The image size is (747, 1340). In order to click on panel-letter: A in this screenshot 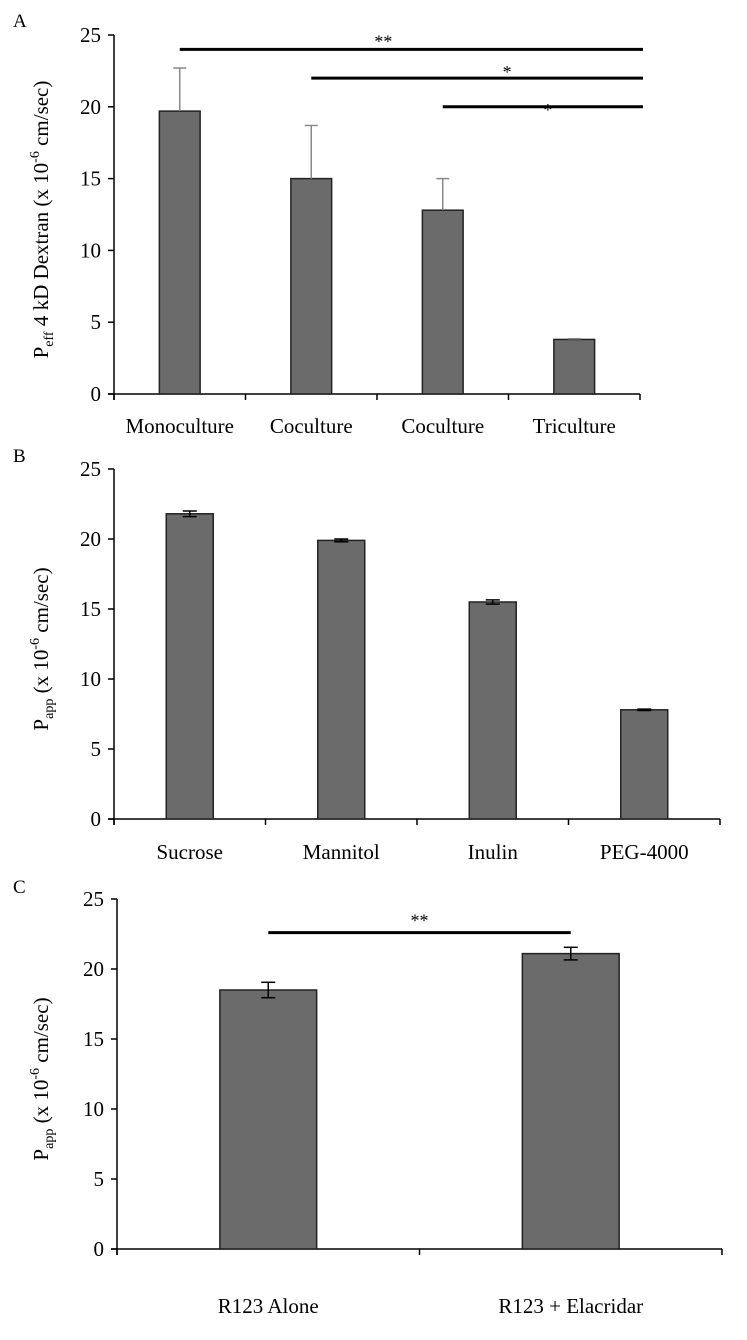, I will do `click(20, 21)`.